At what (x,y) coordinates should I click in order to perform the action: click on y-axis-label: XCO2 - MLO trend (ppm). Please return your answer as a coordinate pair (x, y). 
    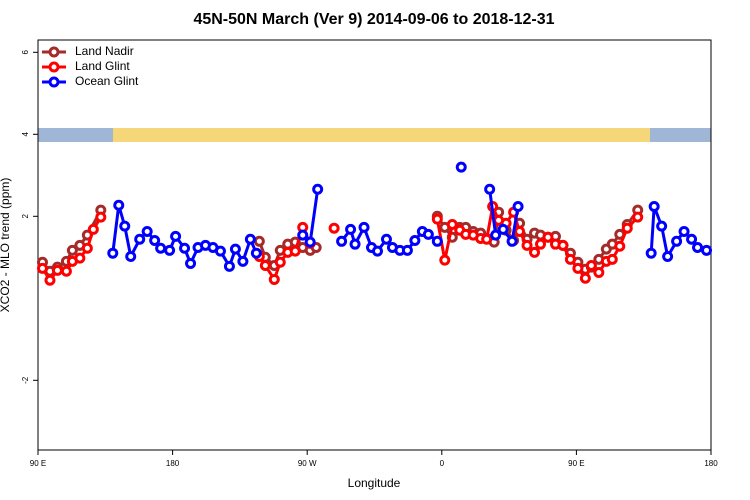
    Looking at the image, I should click on (6, 245).